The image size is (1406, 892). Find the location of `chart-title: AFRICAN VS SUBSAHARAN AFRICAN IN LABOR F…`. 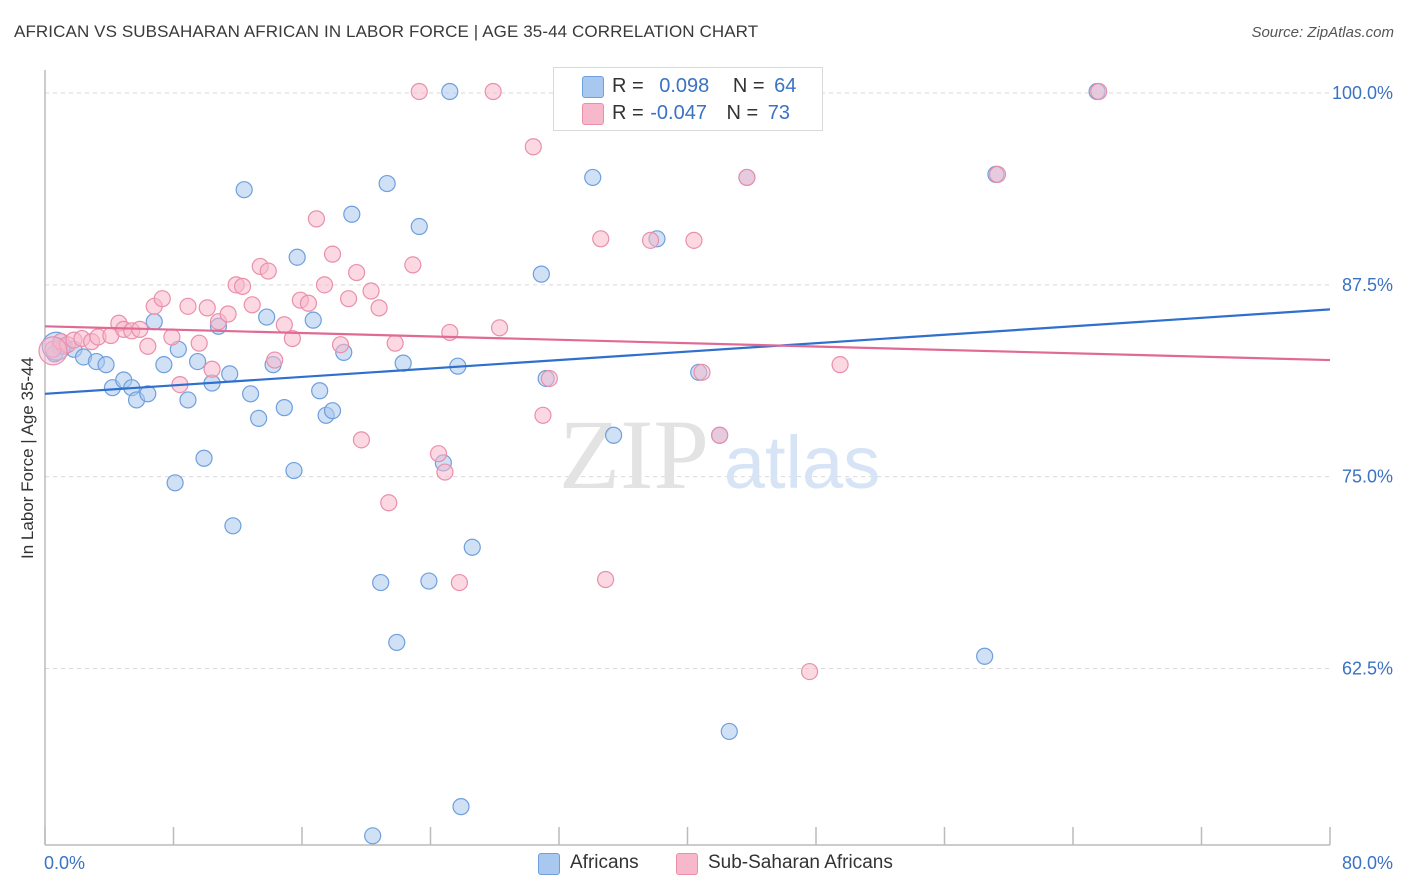

chart-title: AFRICAN VS SUBSAHARAN AFRICAN IN LABOR F… is located at coordinates (386, 31).